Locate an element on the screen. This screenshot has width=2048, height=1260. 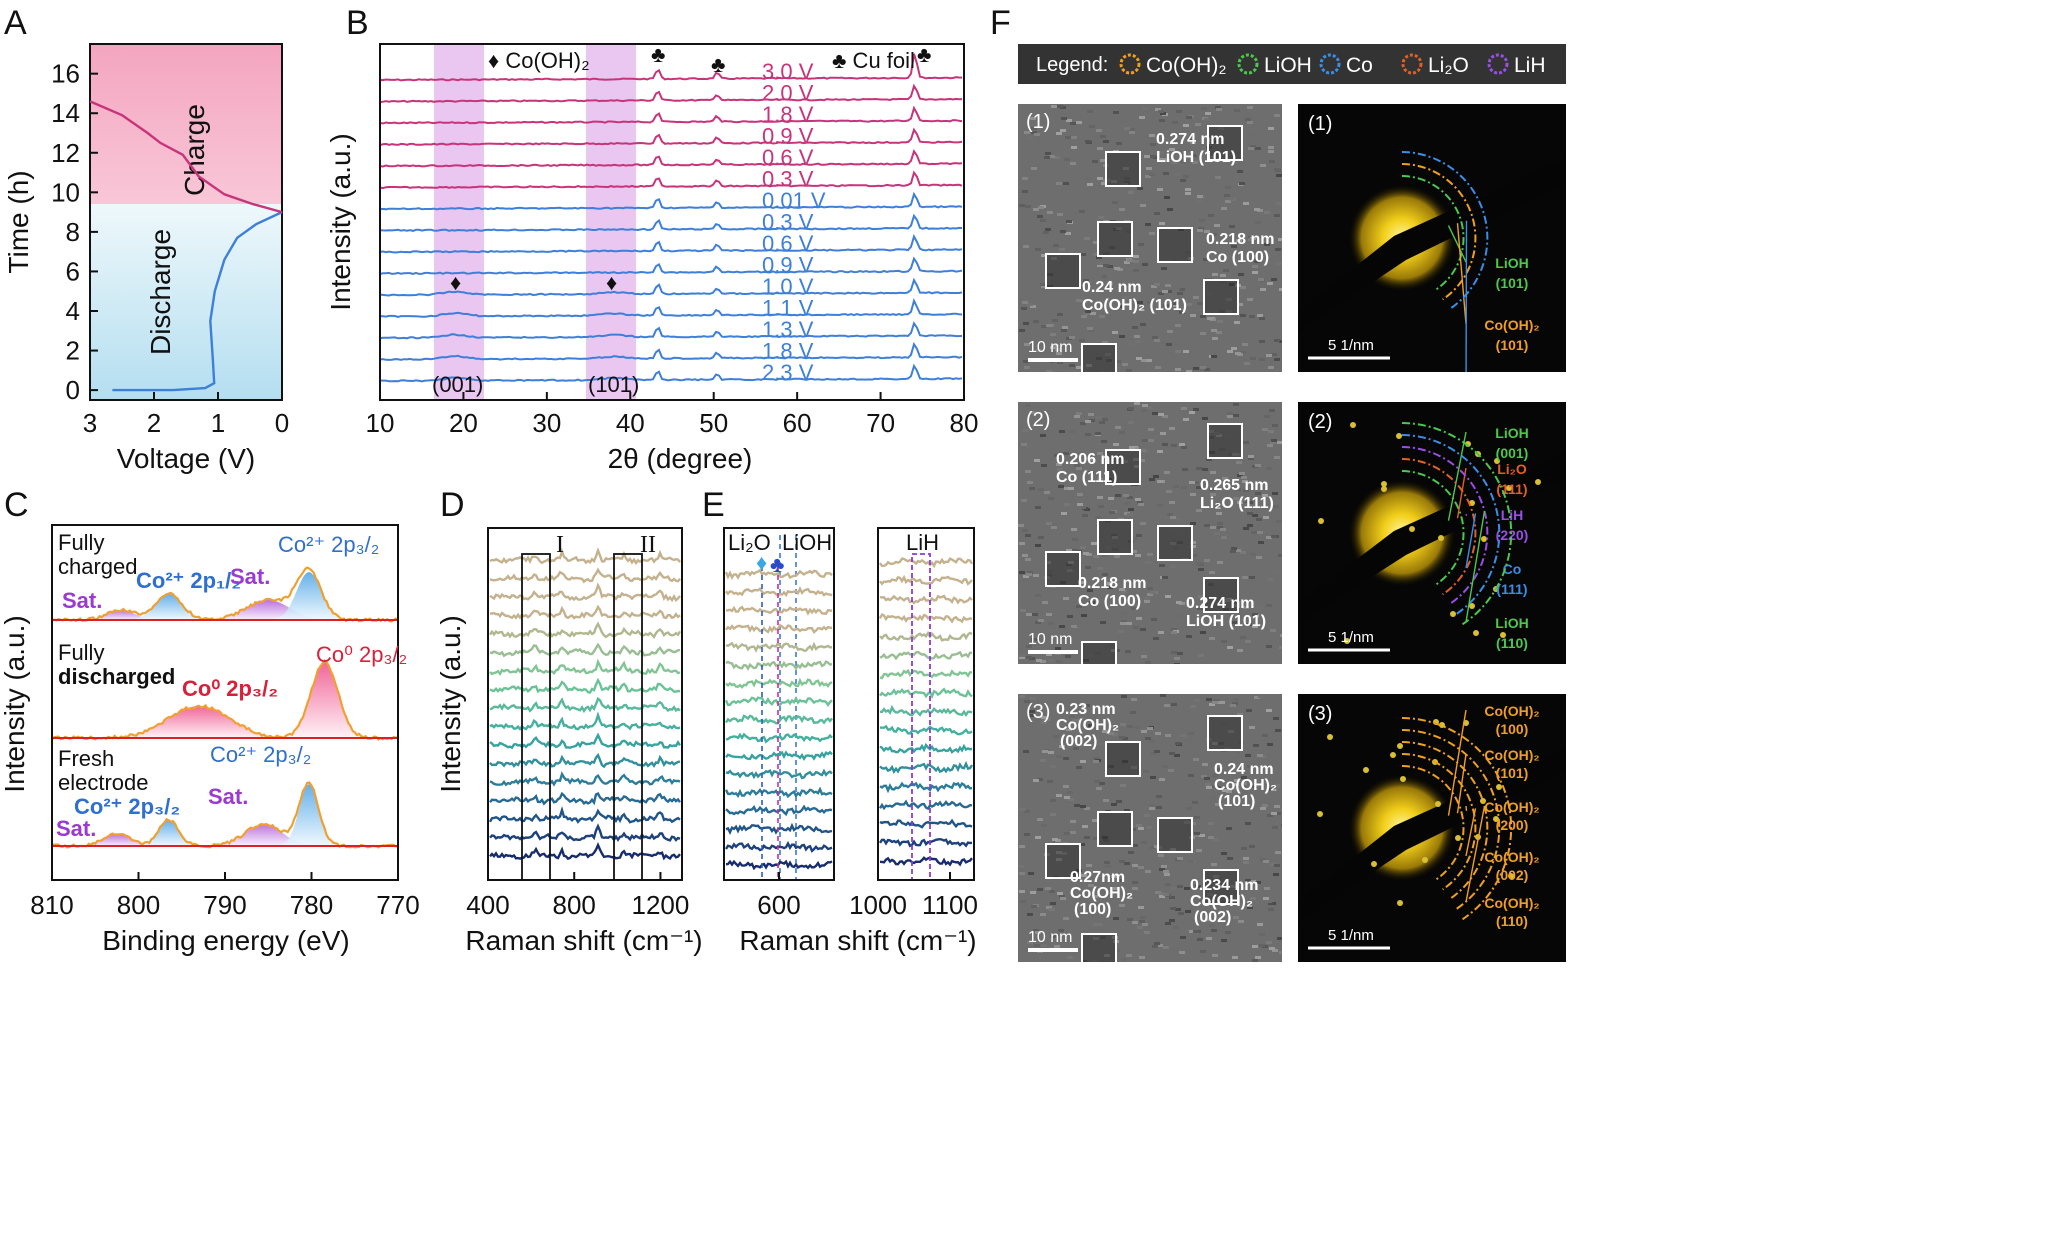
scale-label: 5 1/nm is located at coordinates (1351, 935).